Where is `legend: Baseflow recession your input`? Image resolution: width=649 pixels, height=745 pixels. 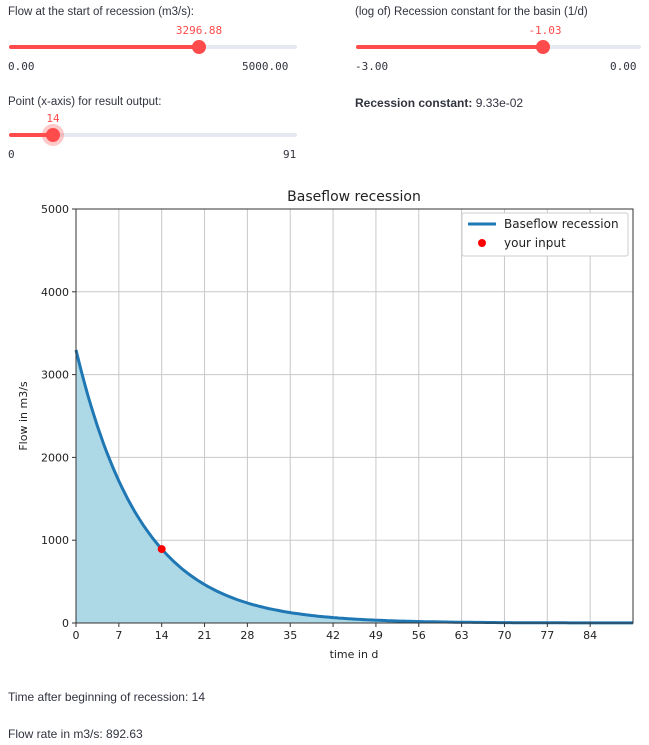 legend: Baseflow recession your input is located at coordinates (545, 234).